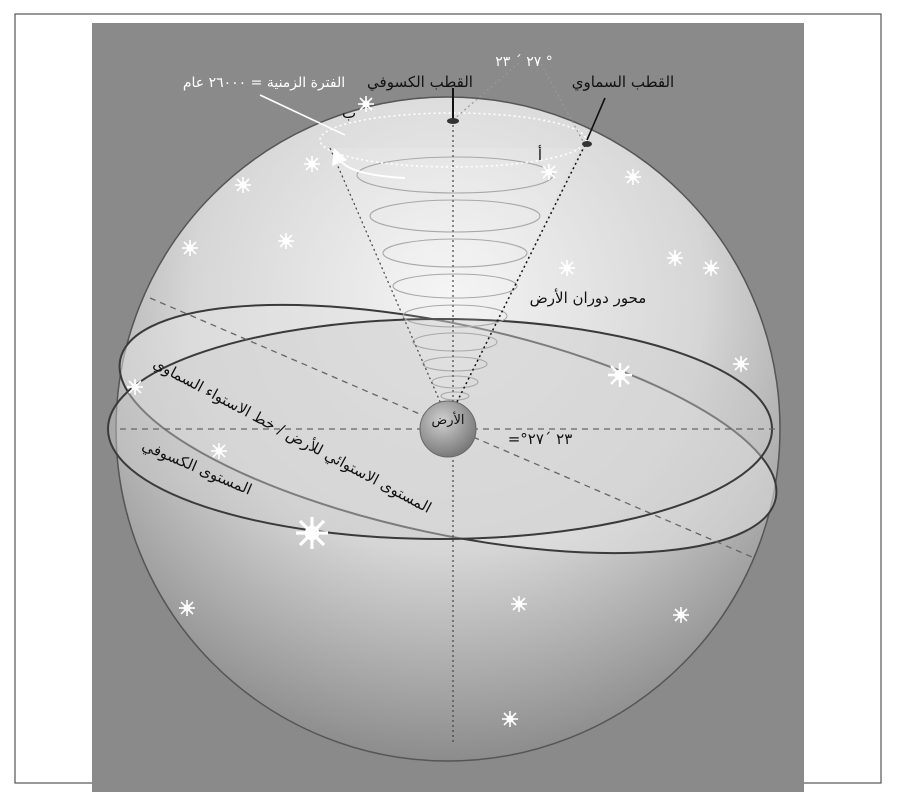 This screenshot has height=796, width=897. I want to click on top-angle-label: ٢٧ ´ ٢٣ °, so click(523, 62).